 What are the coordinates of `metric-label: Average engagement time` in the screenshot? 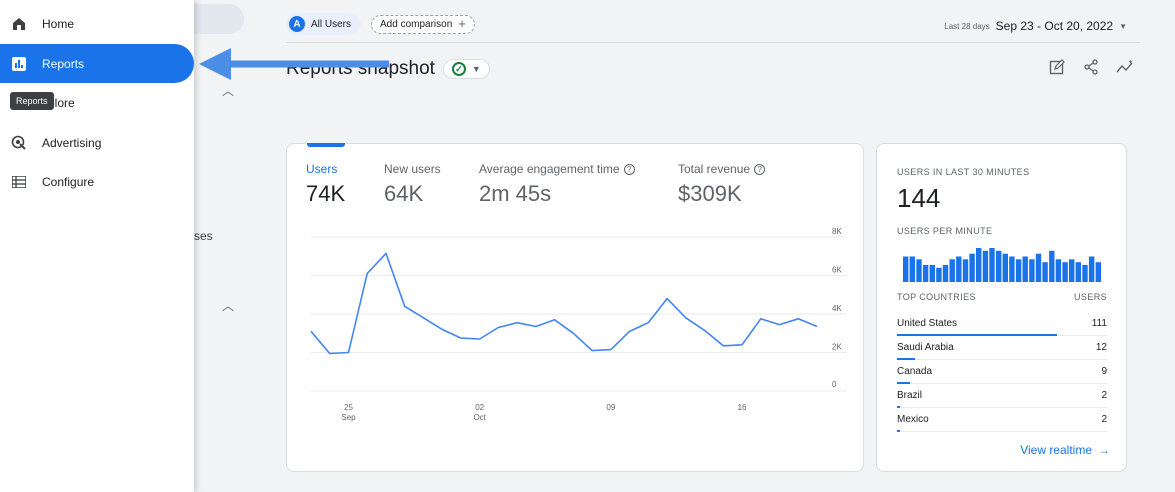 It's located at (549, 169).